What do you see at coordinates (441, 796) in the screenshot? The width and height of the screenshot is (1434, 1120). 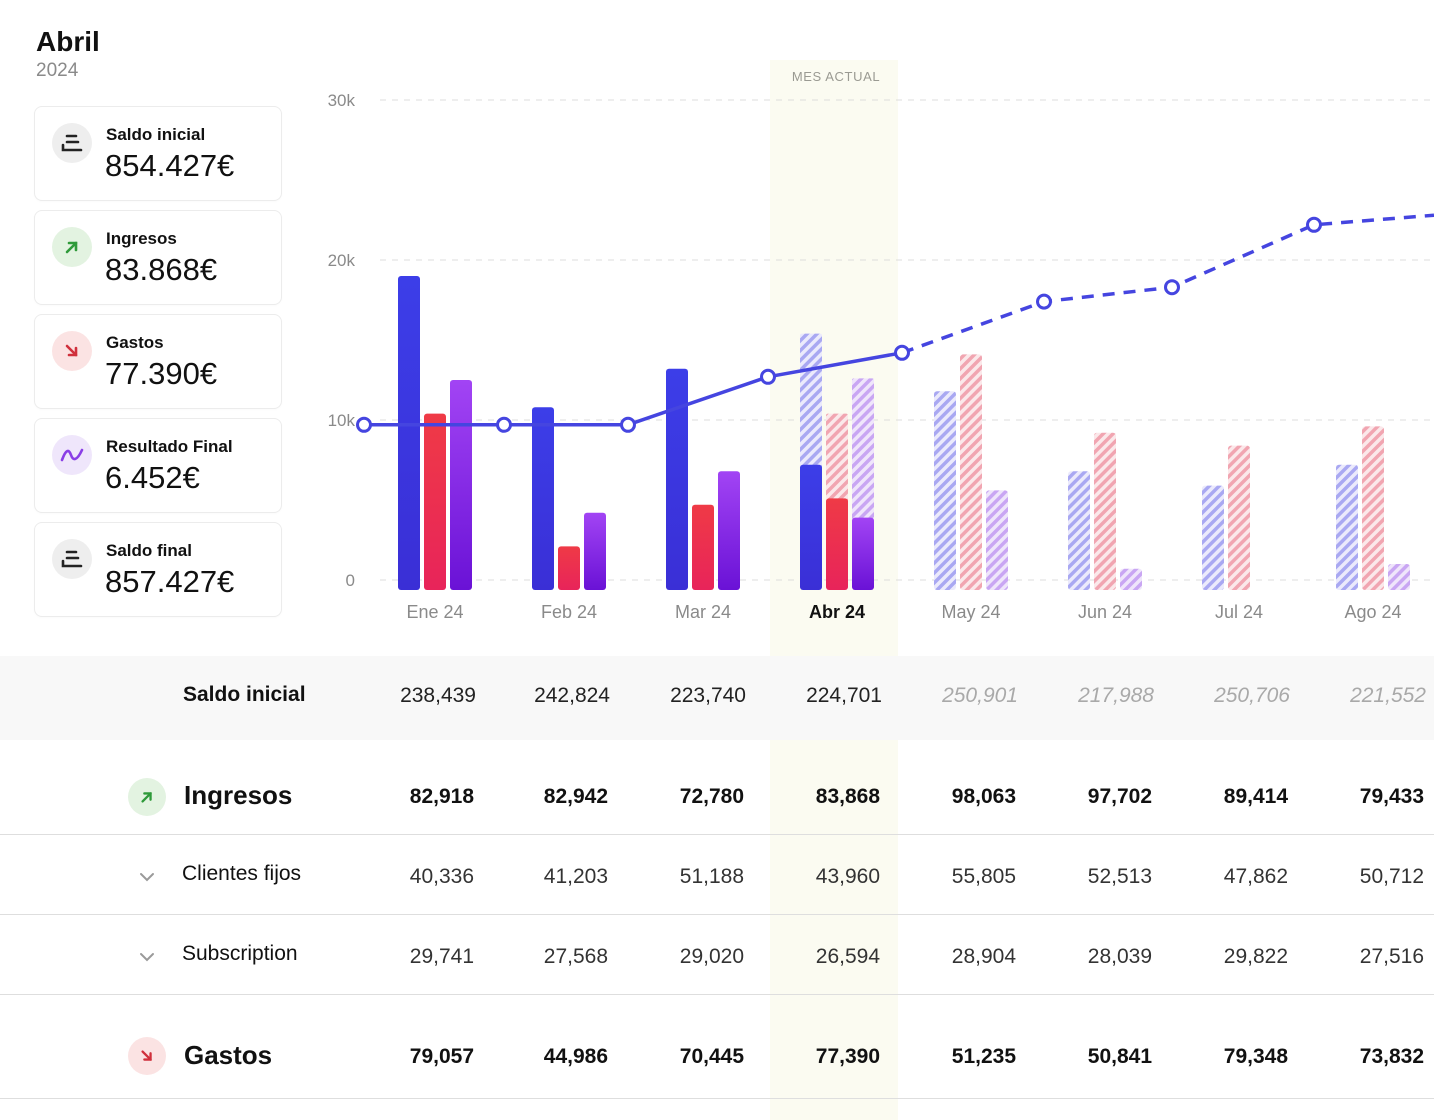 I see `table-cell: 82,918` at bounding box center [441, 796].